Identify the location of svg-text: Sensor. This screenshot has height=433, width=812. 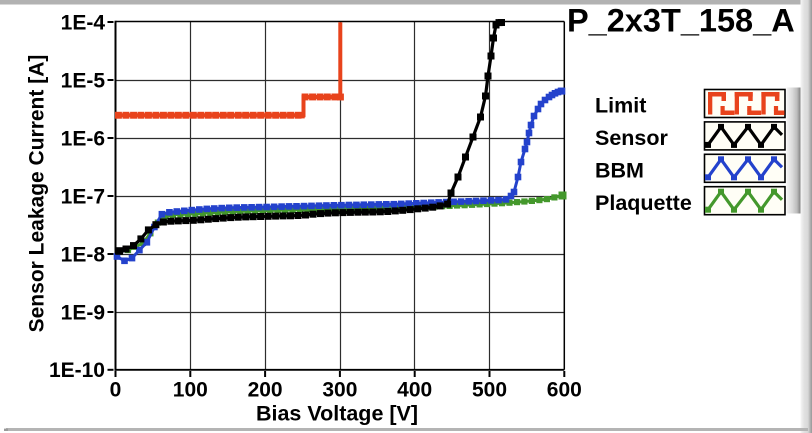
(632, 138).